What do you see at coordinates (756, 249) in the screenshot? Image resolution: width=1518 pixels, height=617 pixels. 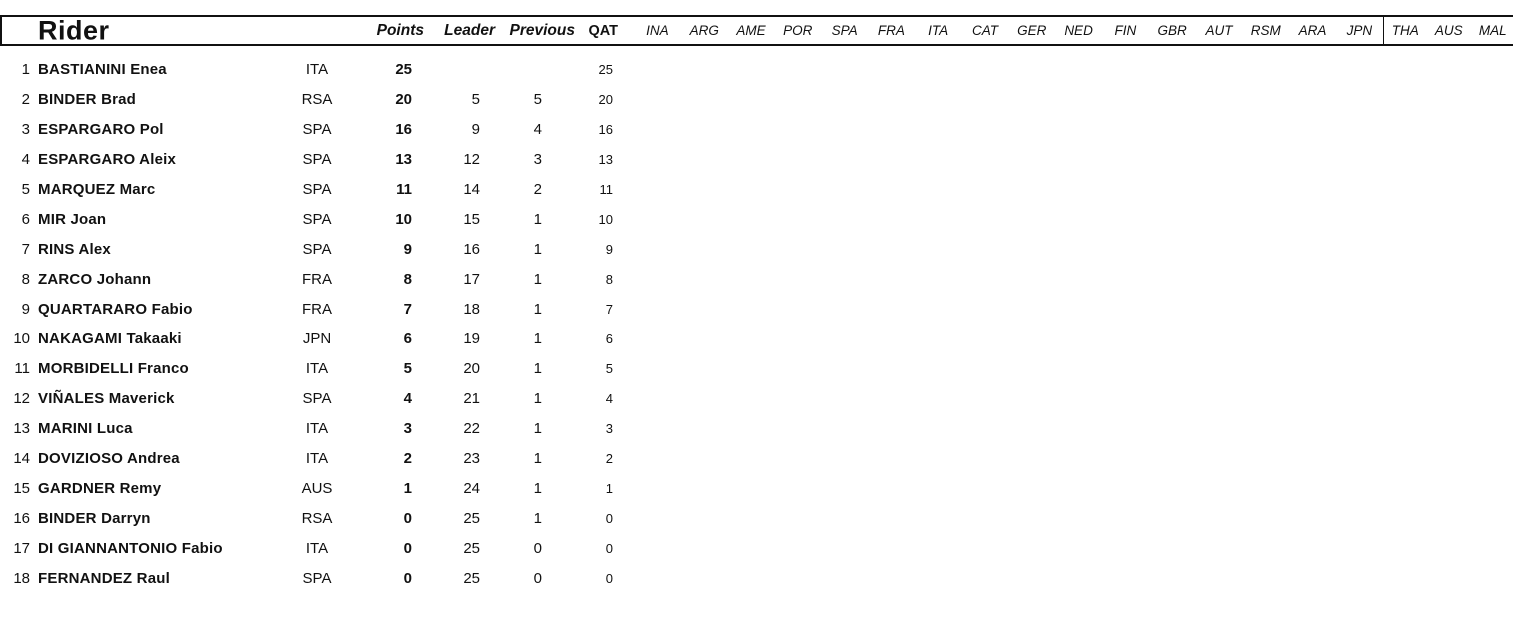 I see `rider-row: 7 RINS Alex SPA 9 16 1 9` at bounding box center [756, 249].